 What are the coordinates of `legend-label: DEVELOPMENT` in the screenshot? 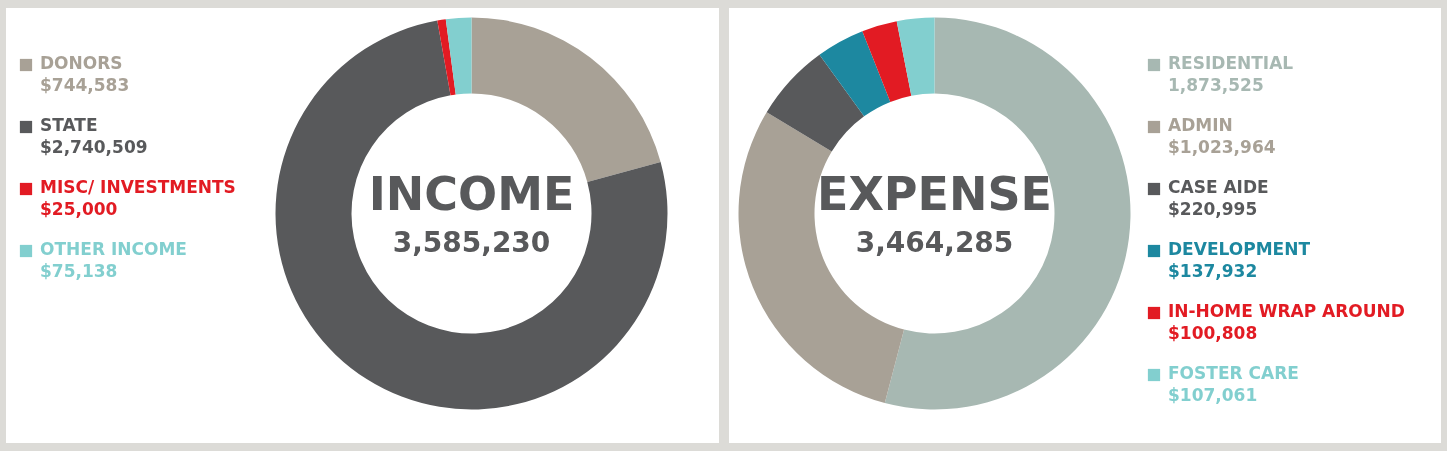 It's located at (1238, 249).